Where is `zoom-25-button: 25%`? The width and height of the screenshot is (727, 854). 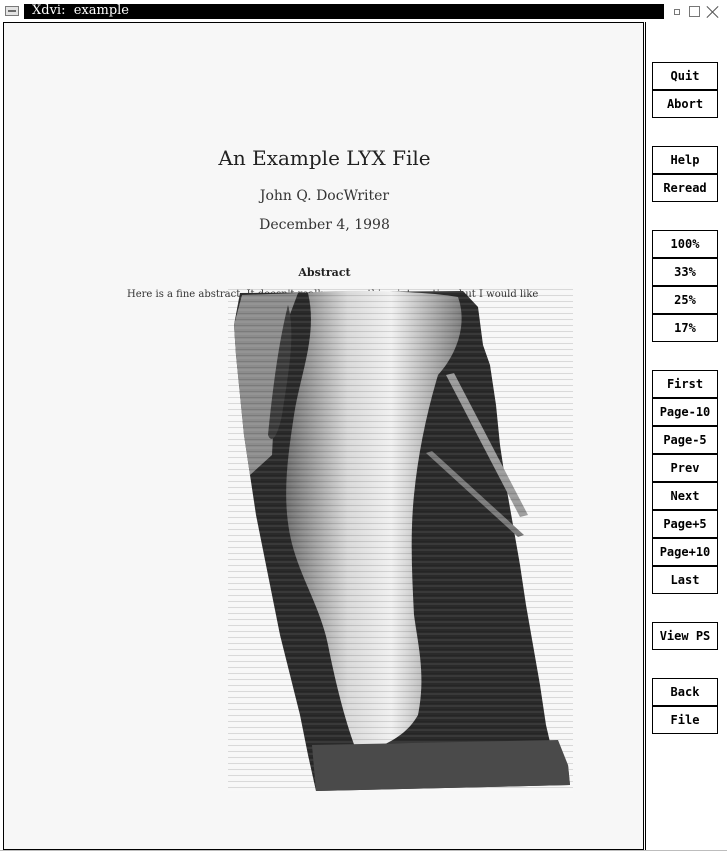
zoom-25-button: 25% is located at coordinates (685, 300).